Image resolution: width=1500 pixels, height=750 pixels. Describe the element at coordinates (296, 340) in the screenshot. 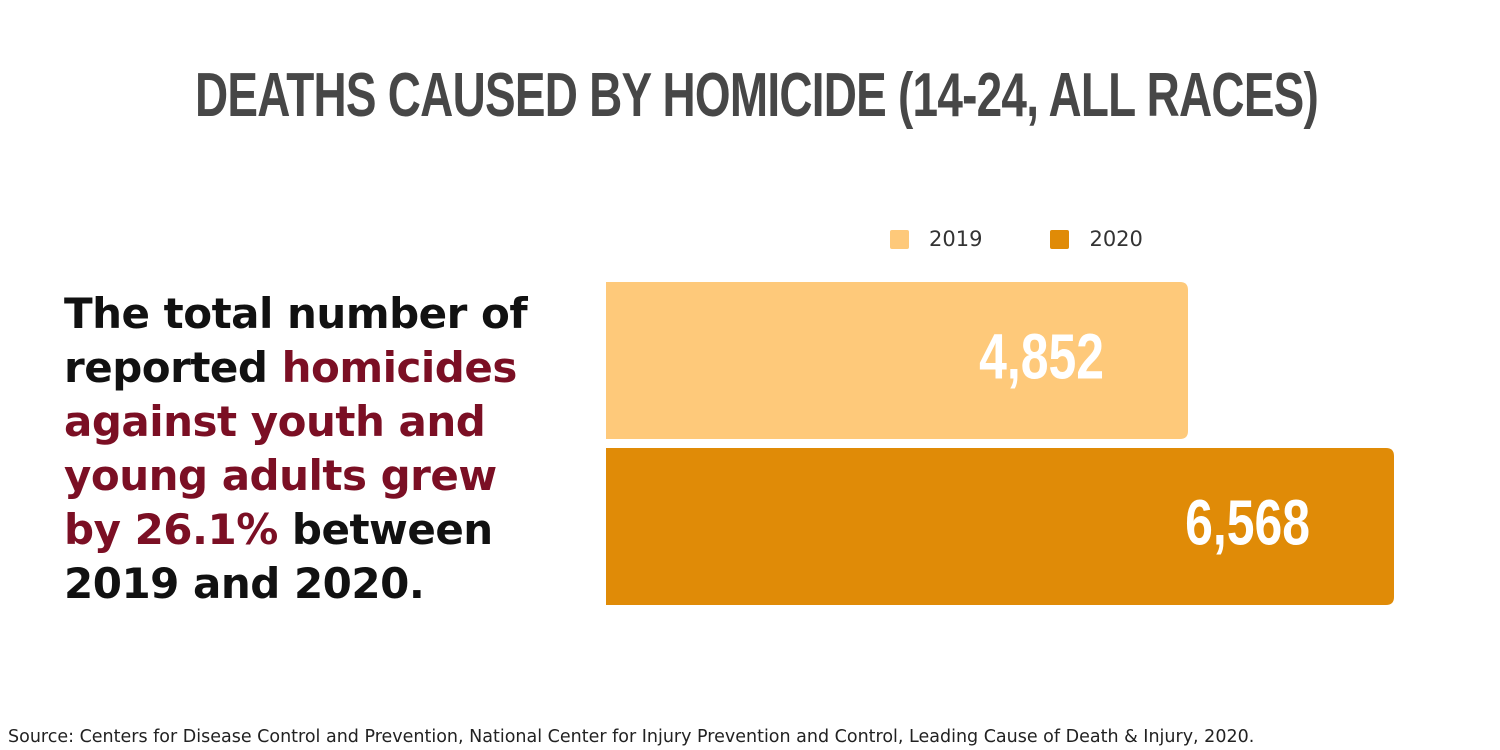

I see `statement-text-start: The total number of reported` at that location.